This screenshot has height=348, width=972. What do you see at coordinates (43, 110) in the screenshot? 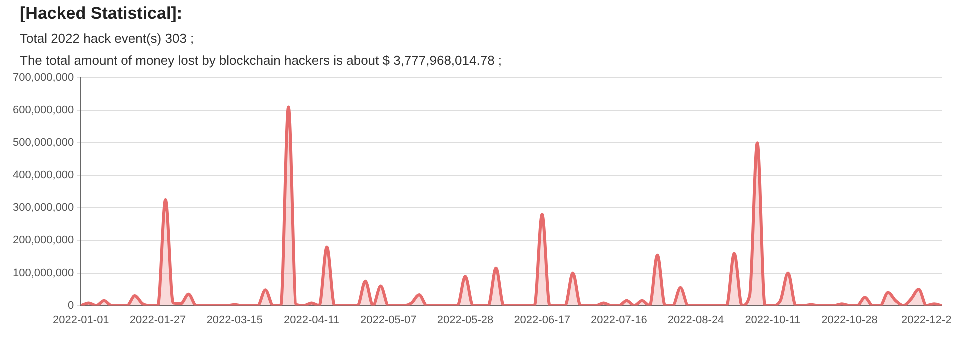
I see `y-tick-label: 600,000,000` at bounding box center [43, 110].